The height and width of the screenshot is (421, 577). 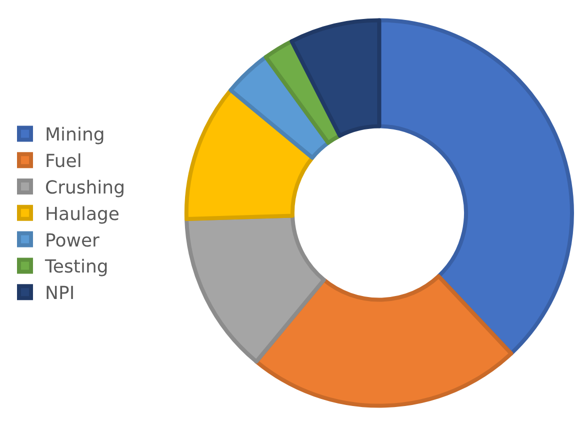 What do you see at coordinates (60, 293) in the screenshot?
I see `legend-label: NPI` at bounding box center [60, 293].